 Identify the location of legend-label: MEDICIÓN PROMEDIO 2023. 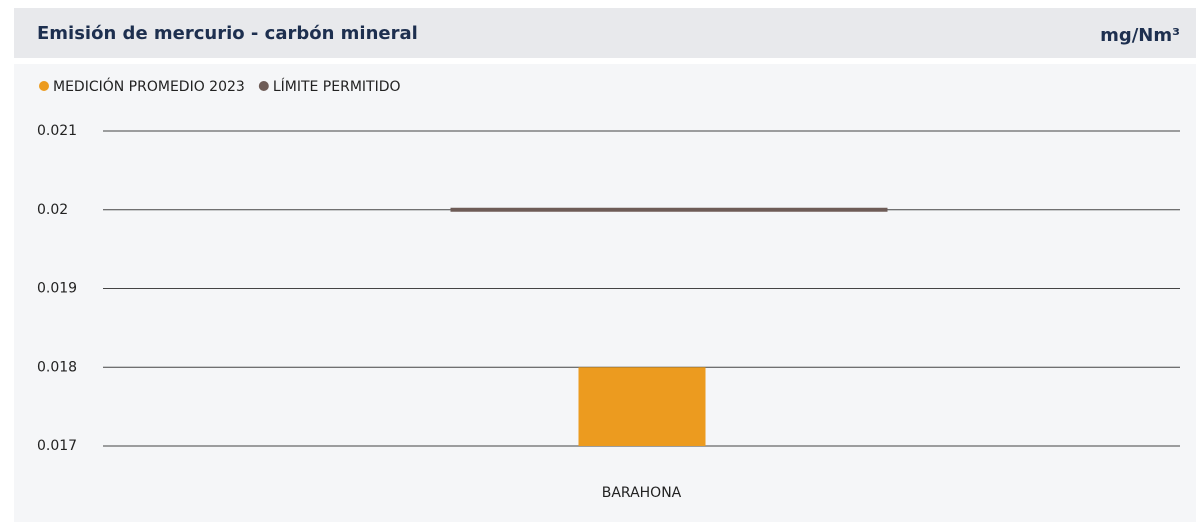
(149, 86).